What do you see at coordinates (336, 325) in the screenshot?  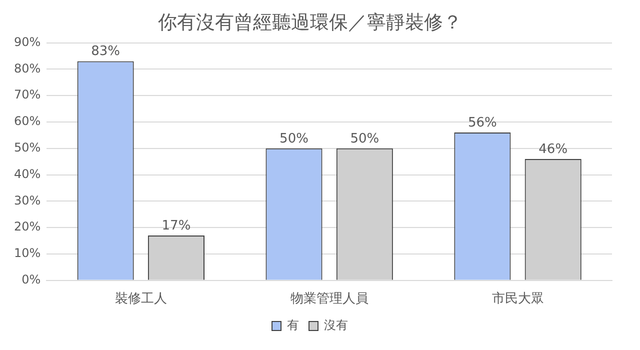 I see `legend-label: 沒有` at bounding box center [336, 325].